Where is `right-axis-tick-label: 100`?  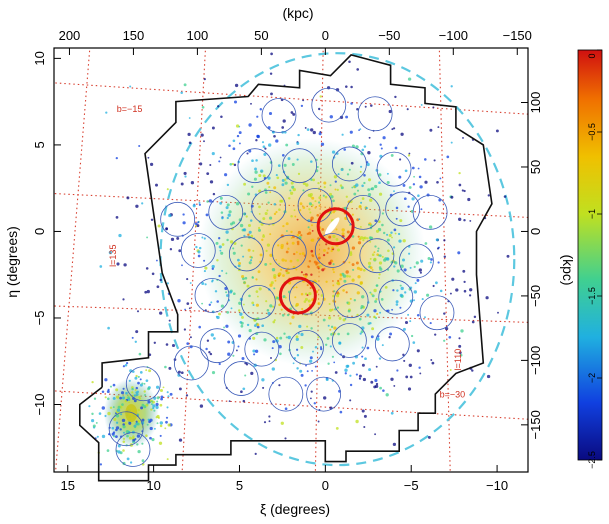
right-axis-tick-label: 100 is located at coordinates (535, 103).